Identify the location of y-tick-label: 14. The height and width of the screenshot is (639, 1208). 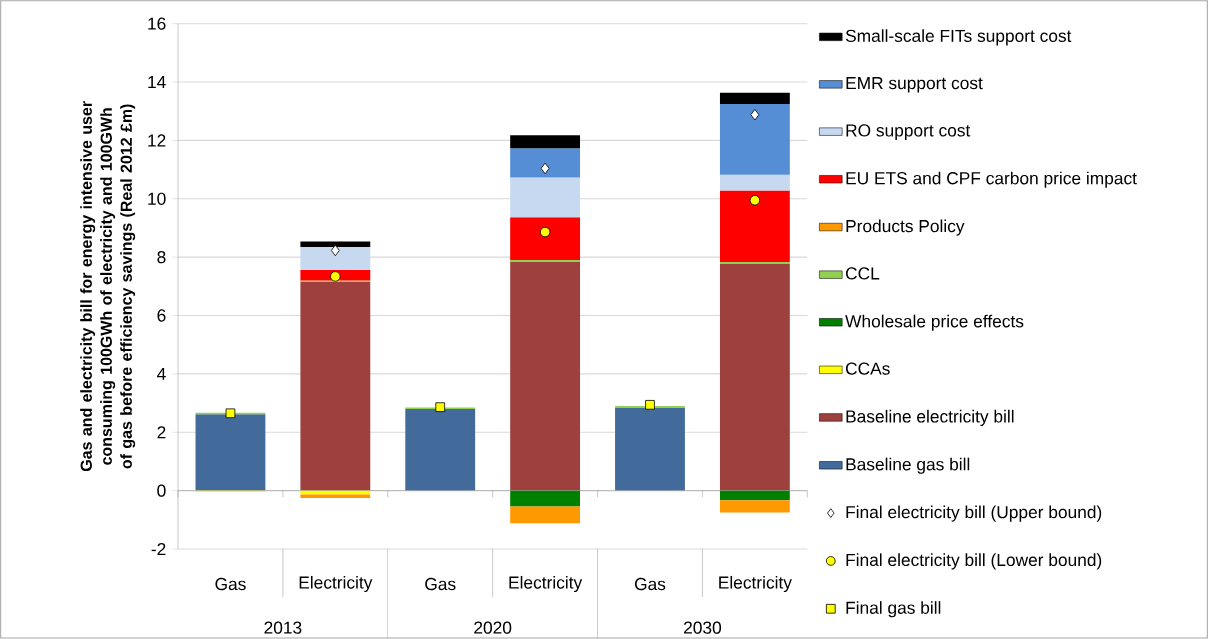
(157, 82).